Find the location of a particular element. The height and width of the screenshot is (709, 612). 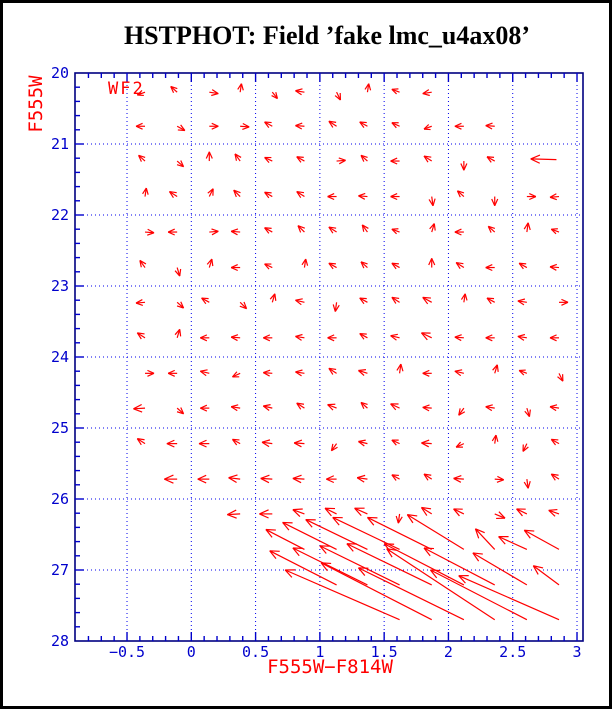

x-tick-label: 0.5 is located at coordinates (255, 652).